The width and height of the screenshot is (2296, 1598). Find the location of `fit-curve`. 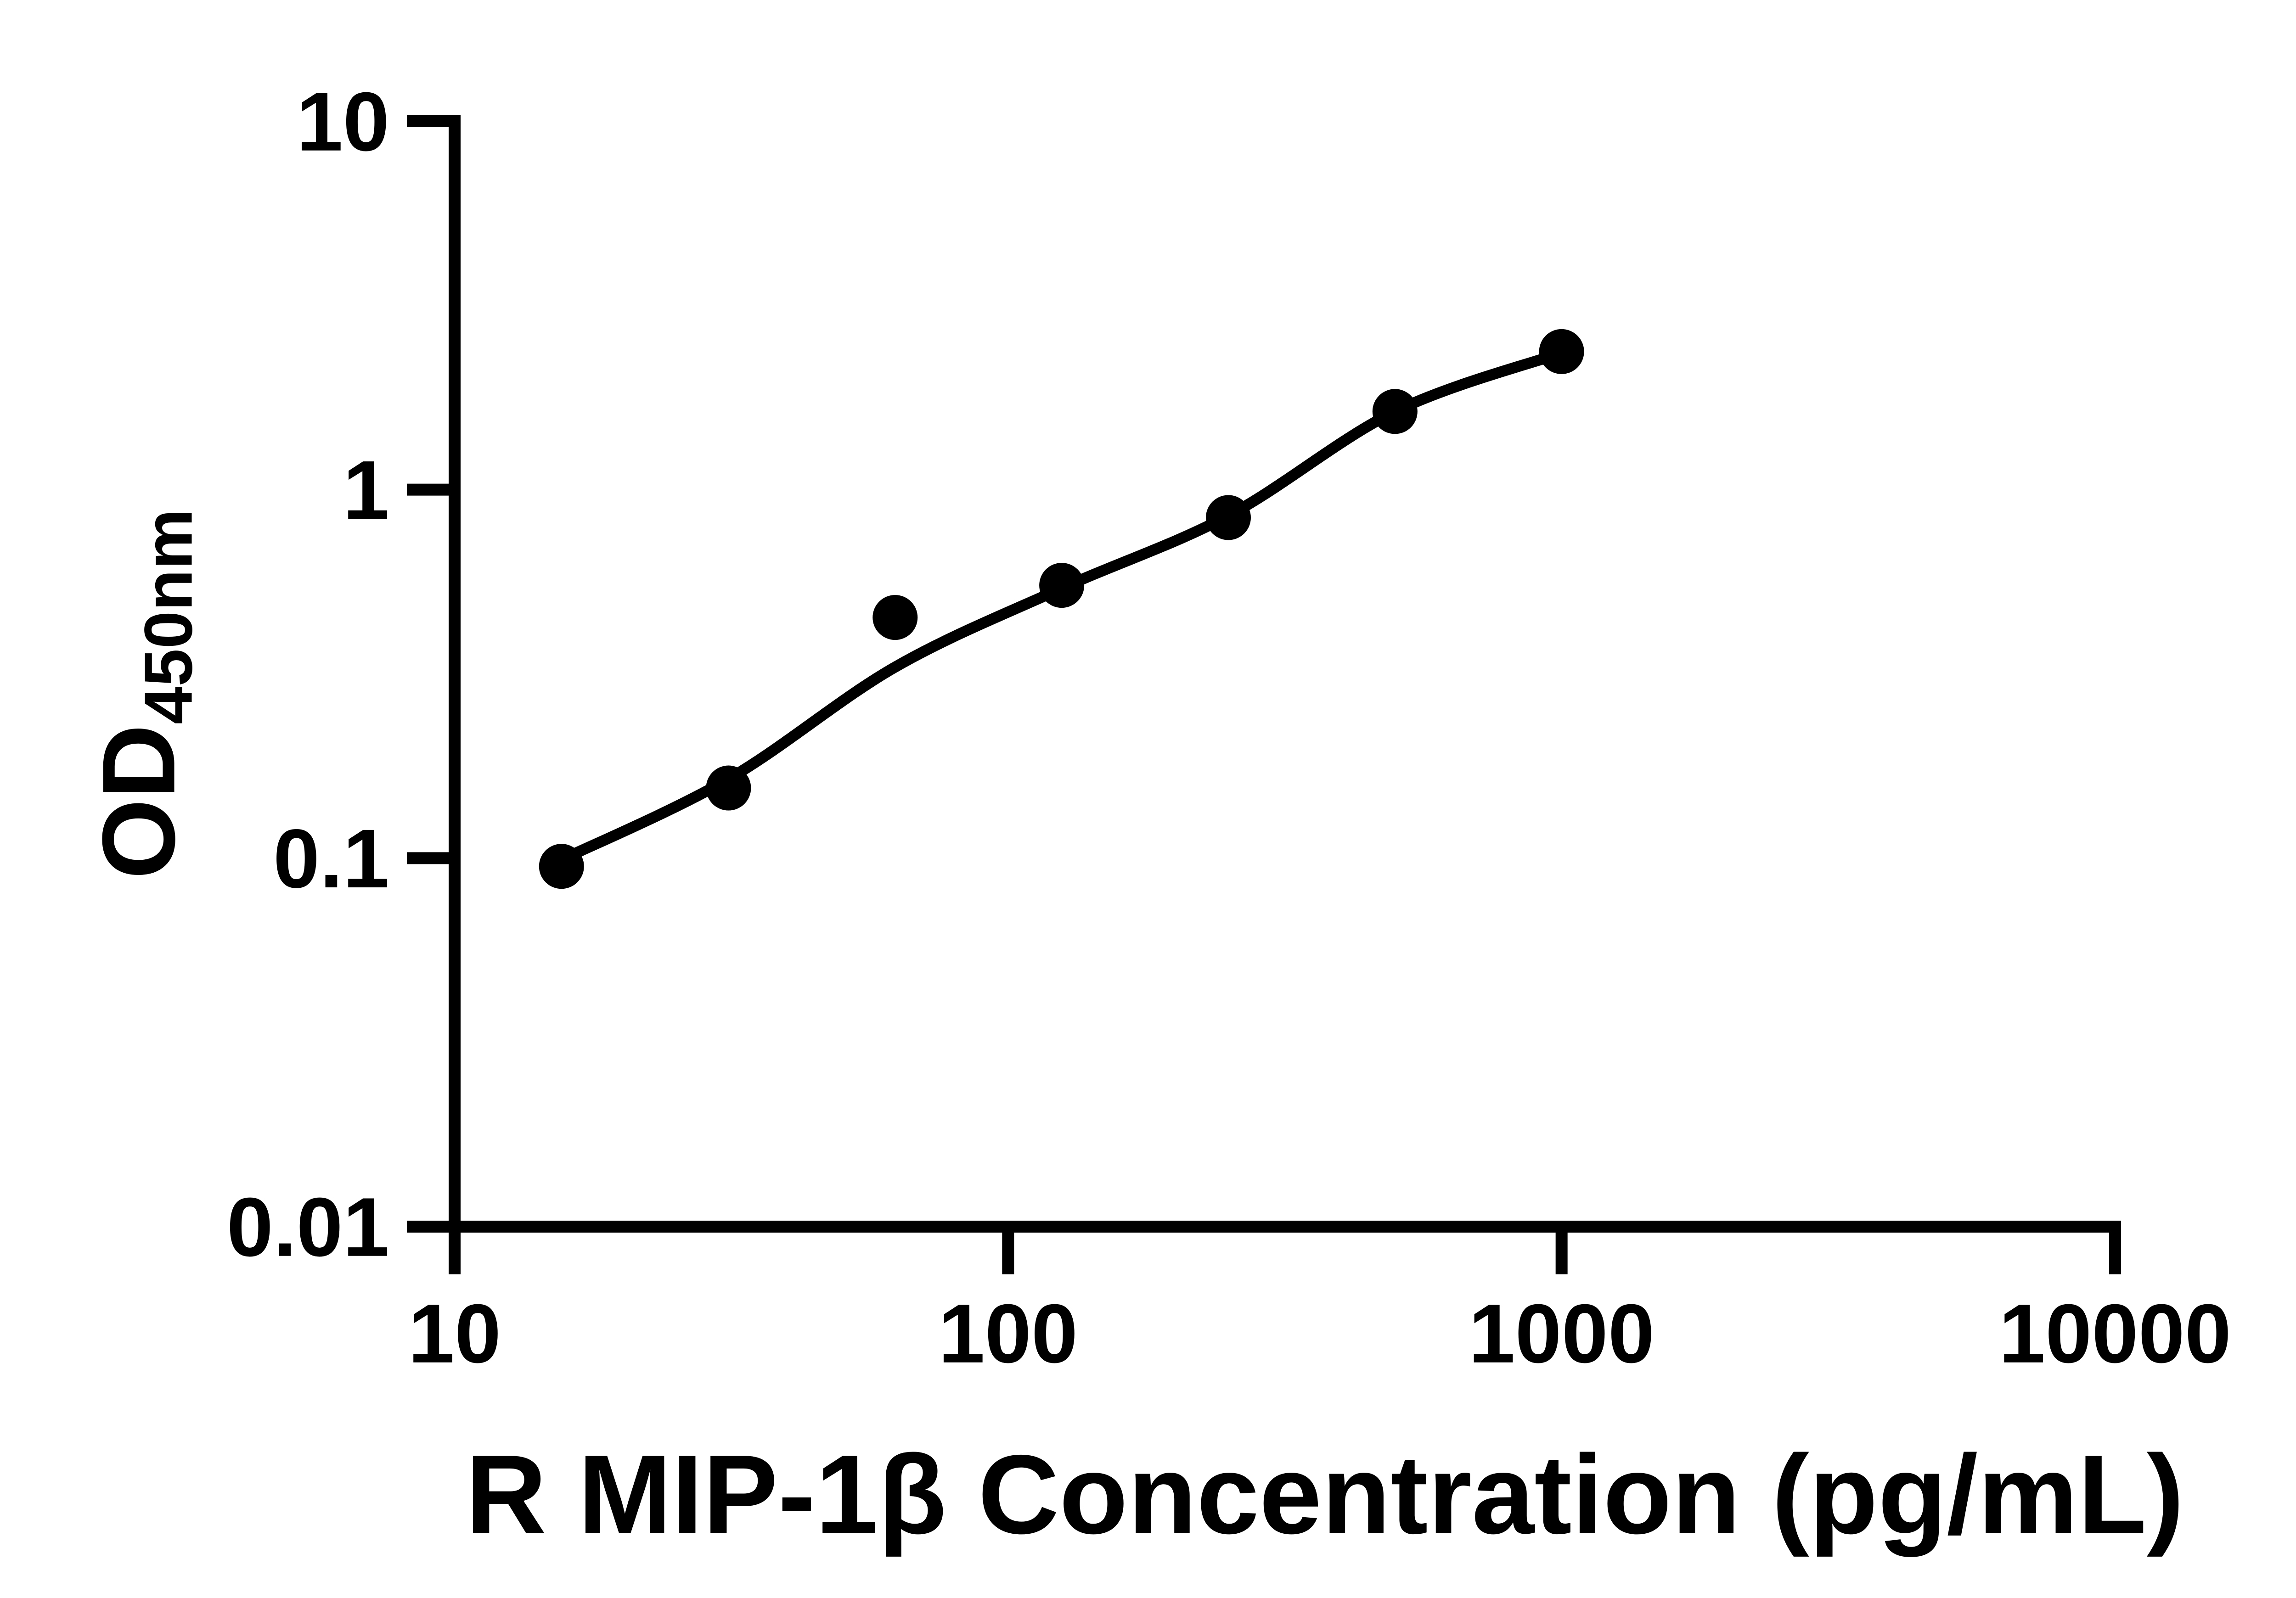

fit-curve is located at coordinates (1061, 606).